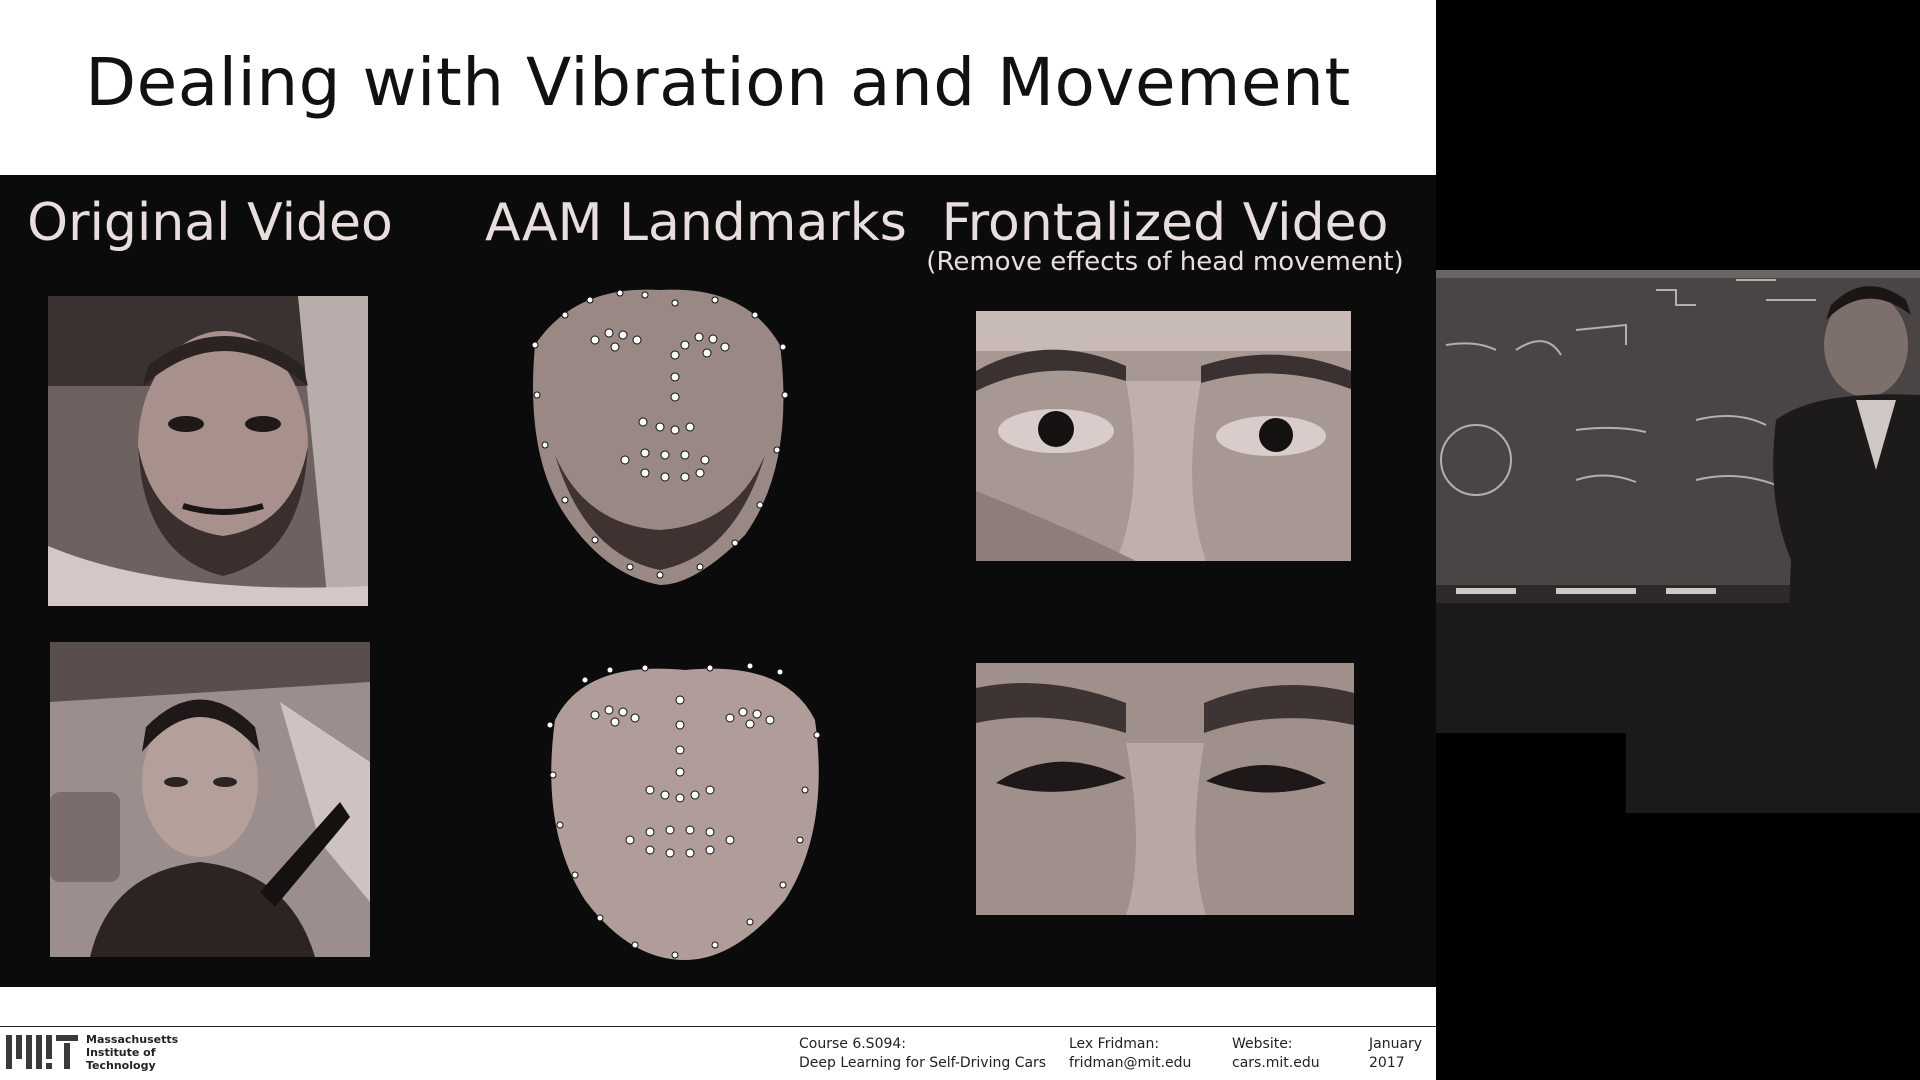 The image size is (1920, 1080). What do you see at coordinates (1262, 1044) in the screenshot?
I see `website-label: Website:` at bounding box center [1262, 1044].